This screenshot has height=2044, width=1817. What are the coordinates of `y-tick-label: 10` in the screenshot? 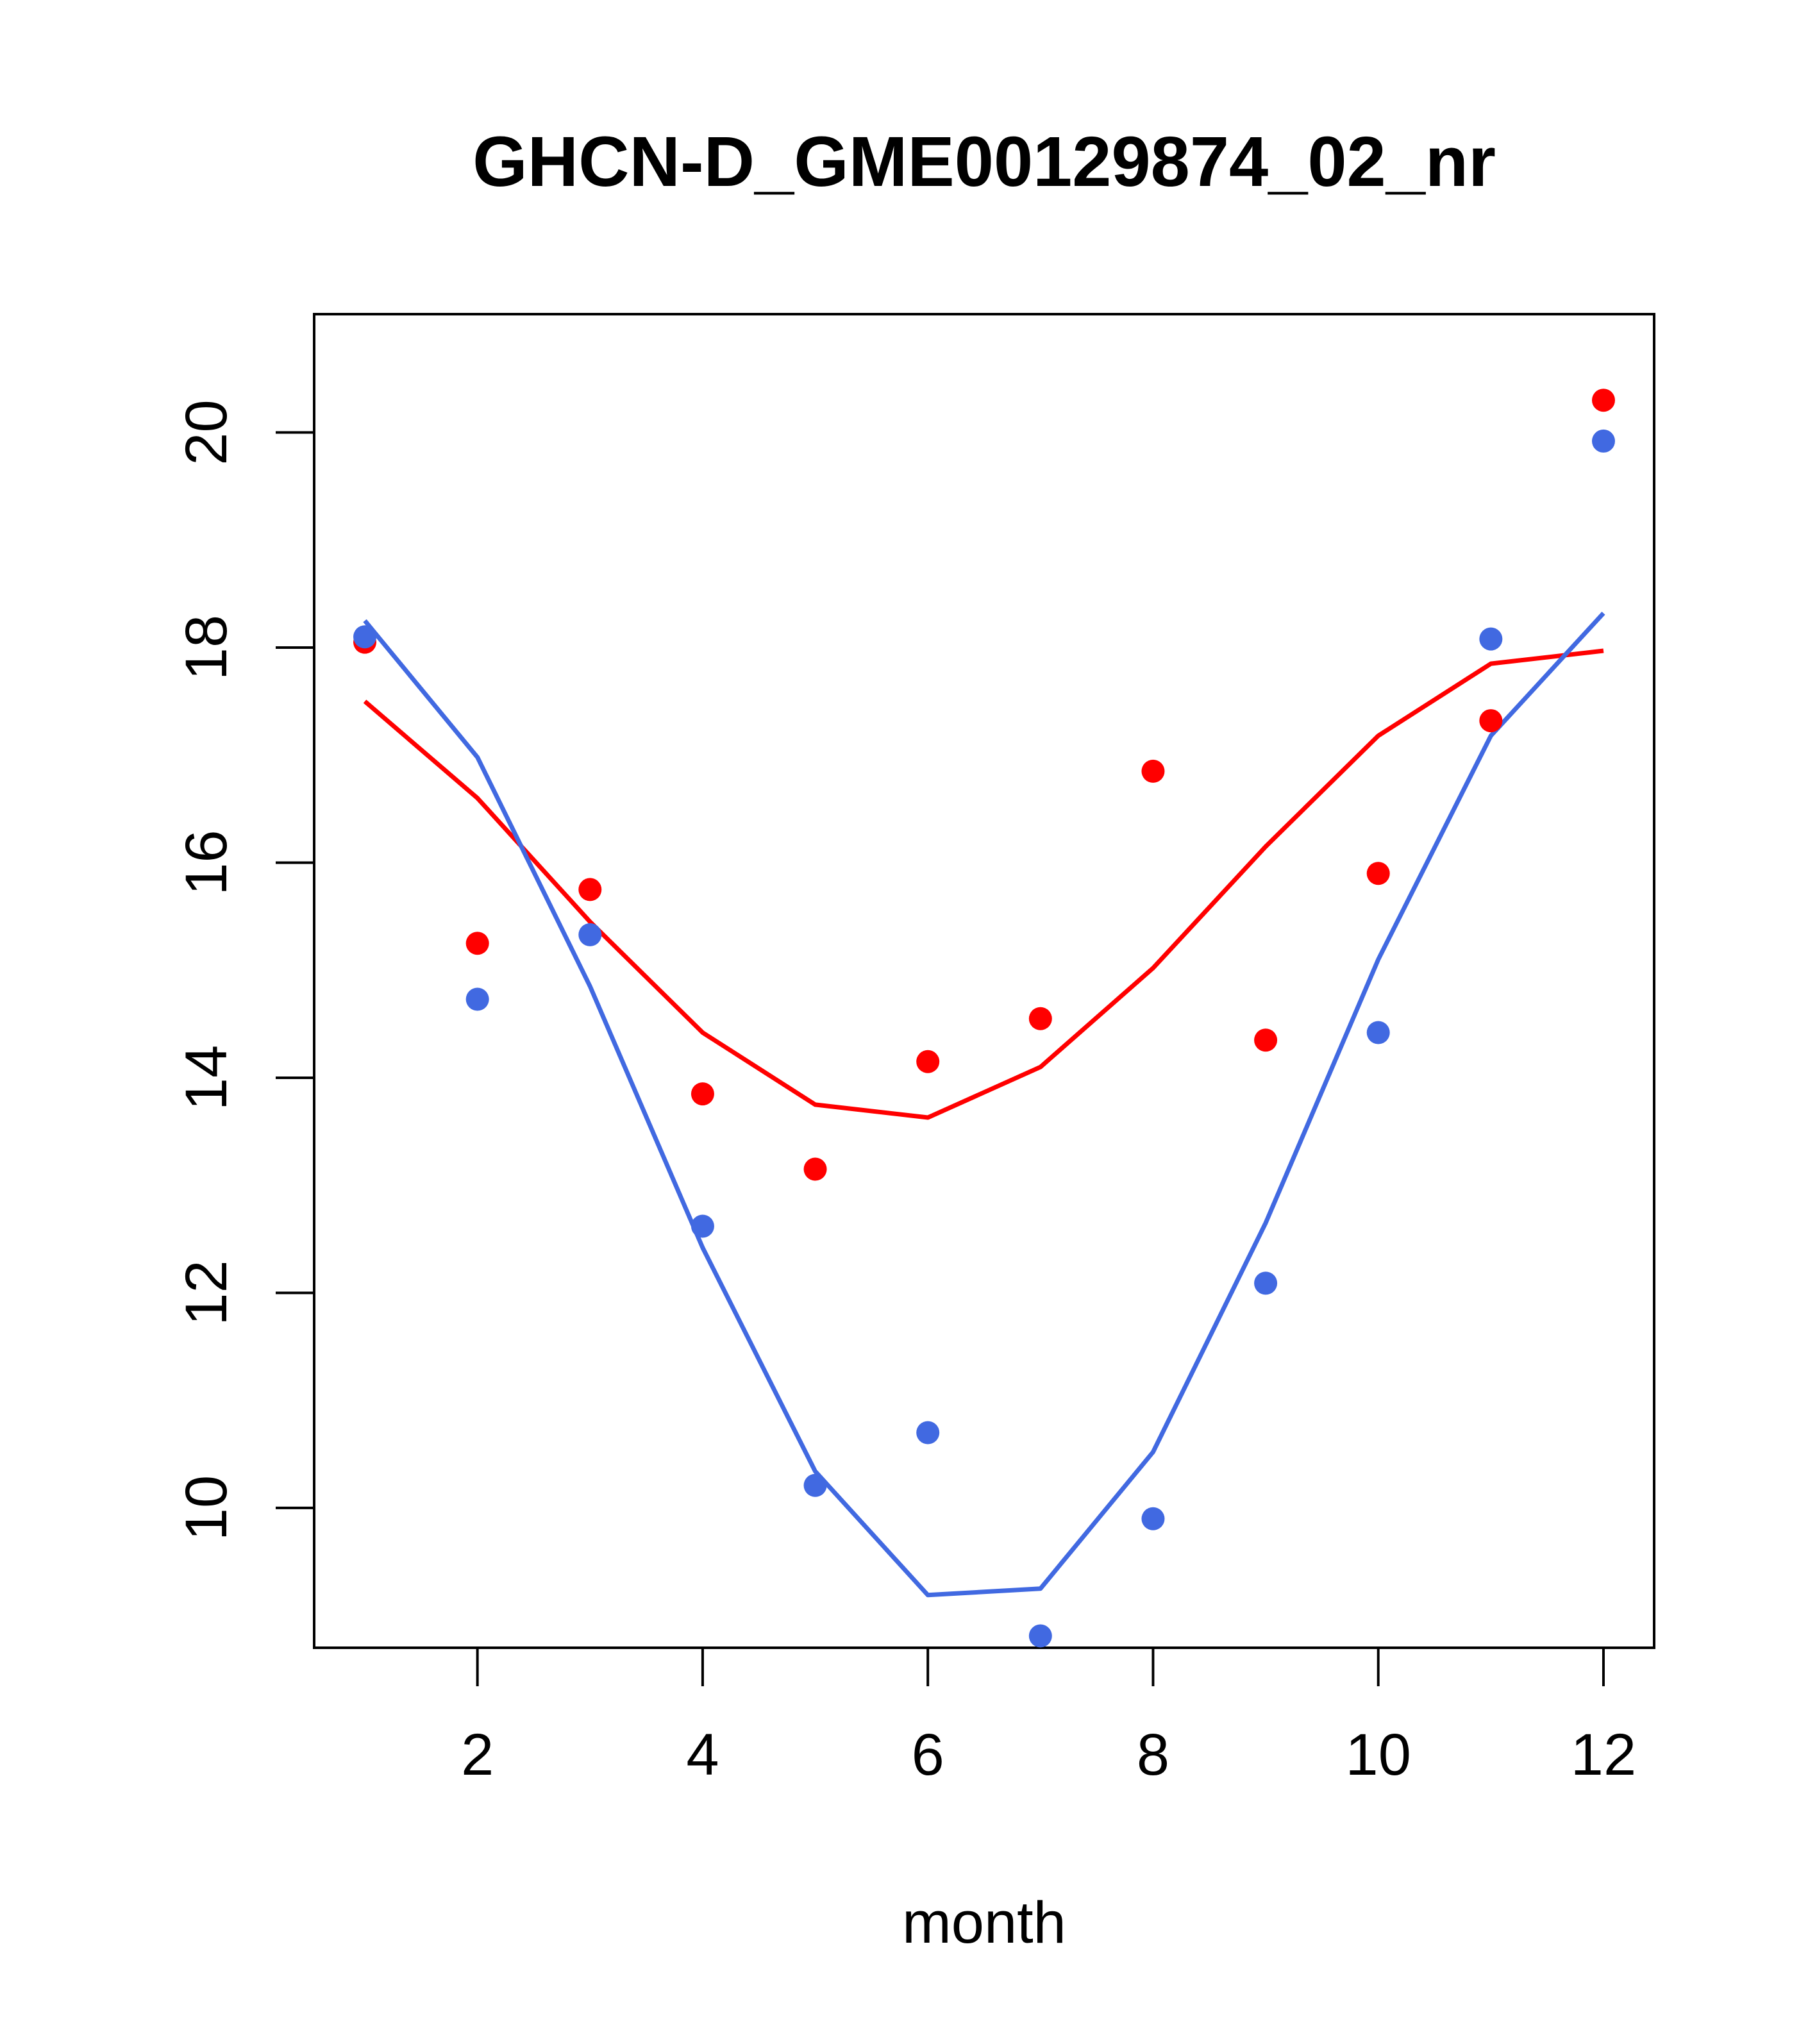 It's located at (207, 1508).